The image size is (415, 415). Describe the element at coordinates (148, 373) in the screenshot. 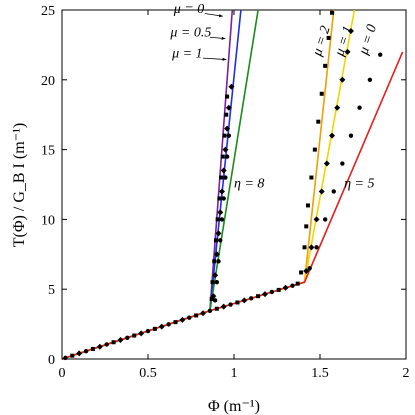

I see `x-tick-label: 0.5` at that location.